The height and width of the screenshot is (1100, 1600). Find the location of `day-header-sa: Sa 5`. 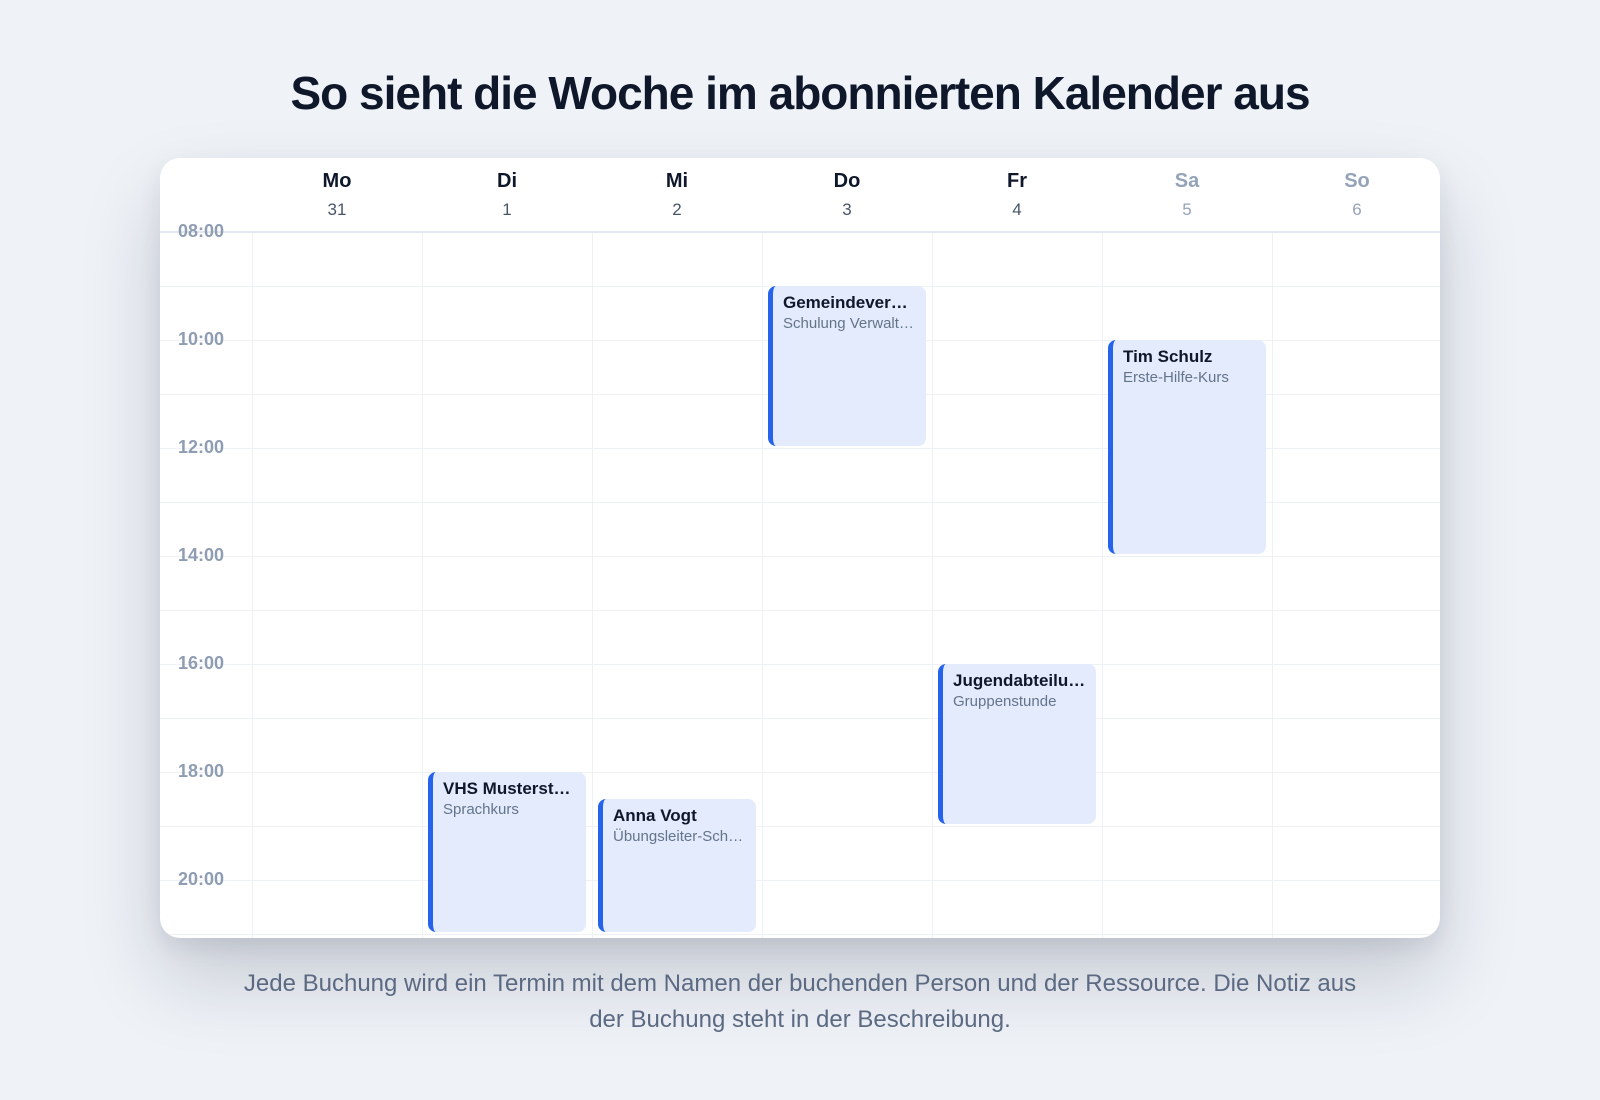

day-header-sa: Sa 5 is located at coordinates (1187, 195).